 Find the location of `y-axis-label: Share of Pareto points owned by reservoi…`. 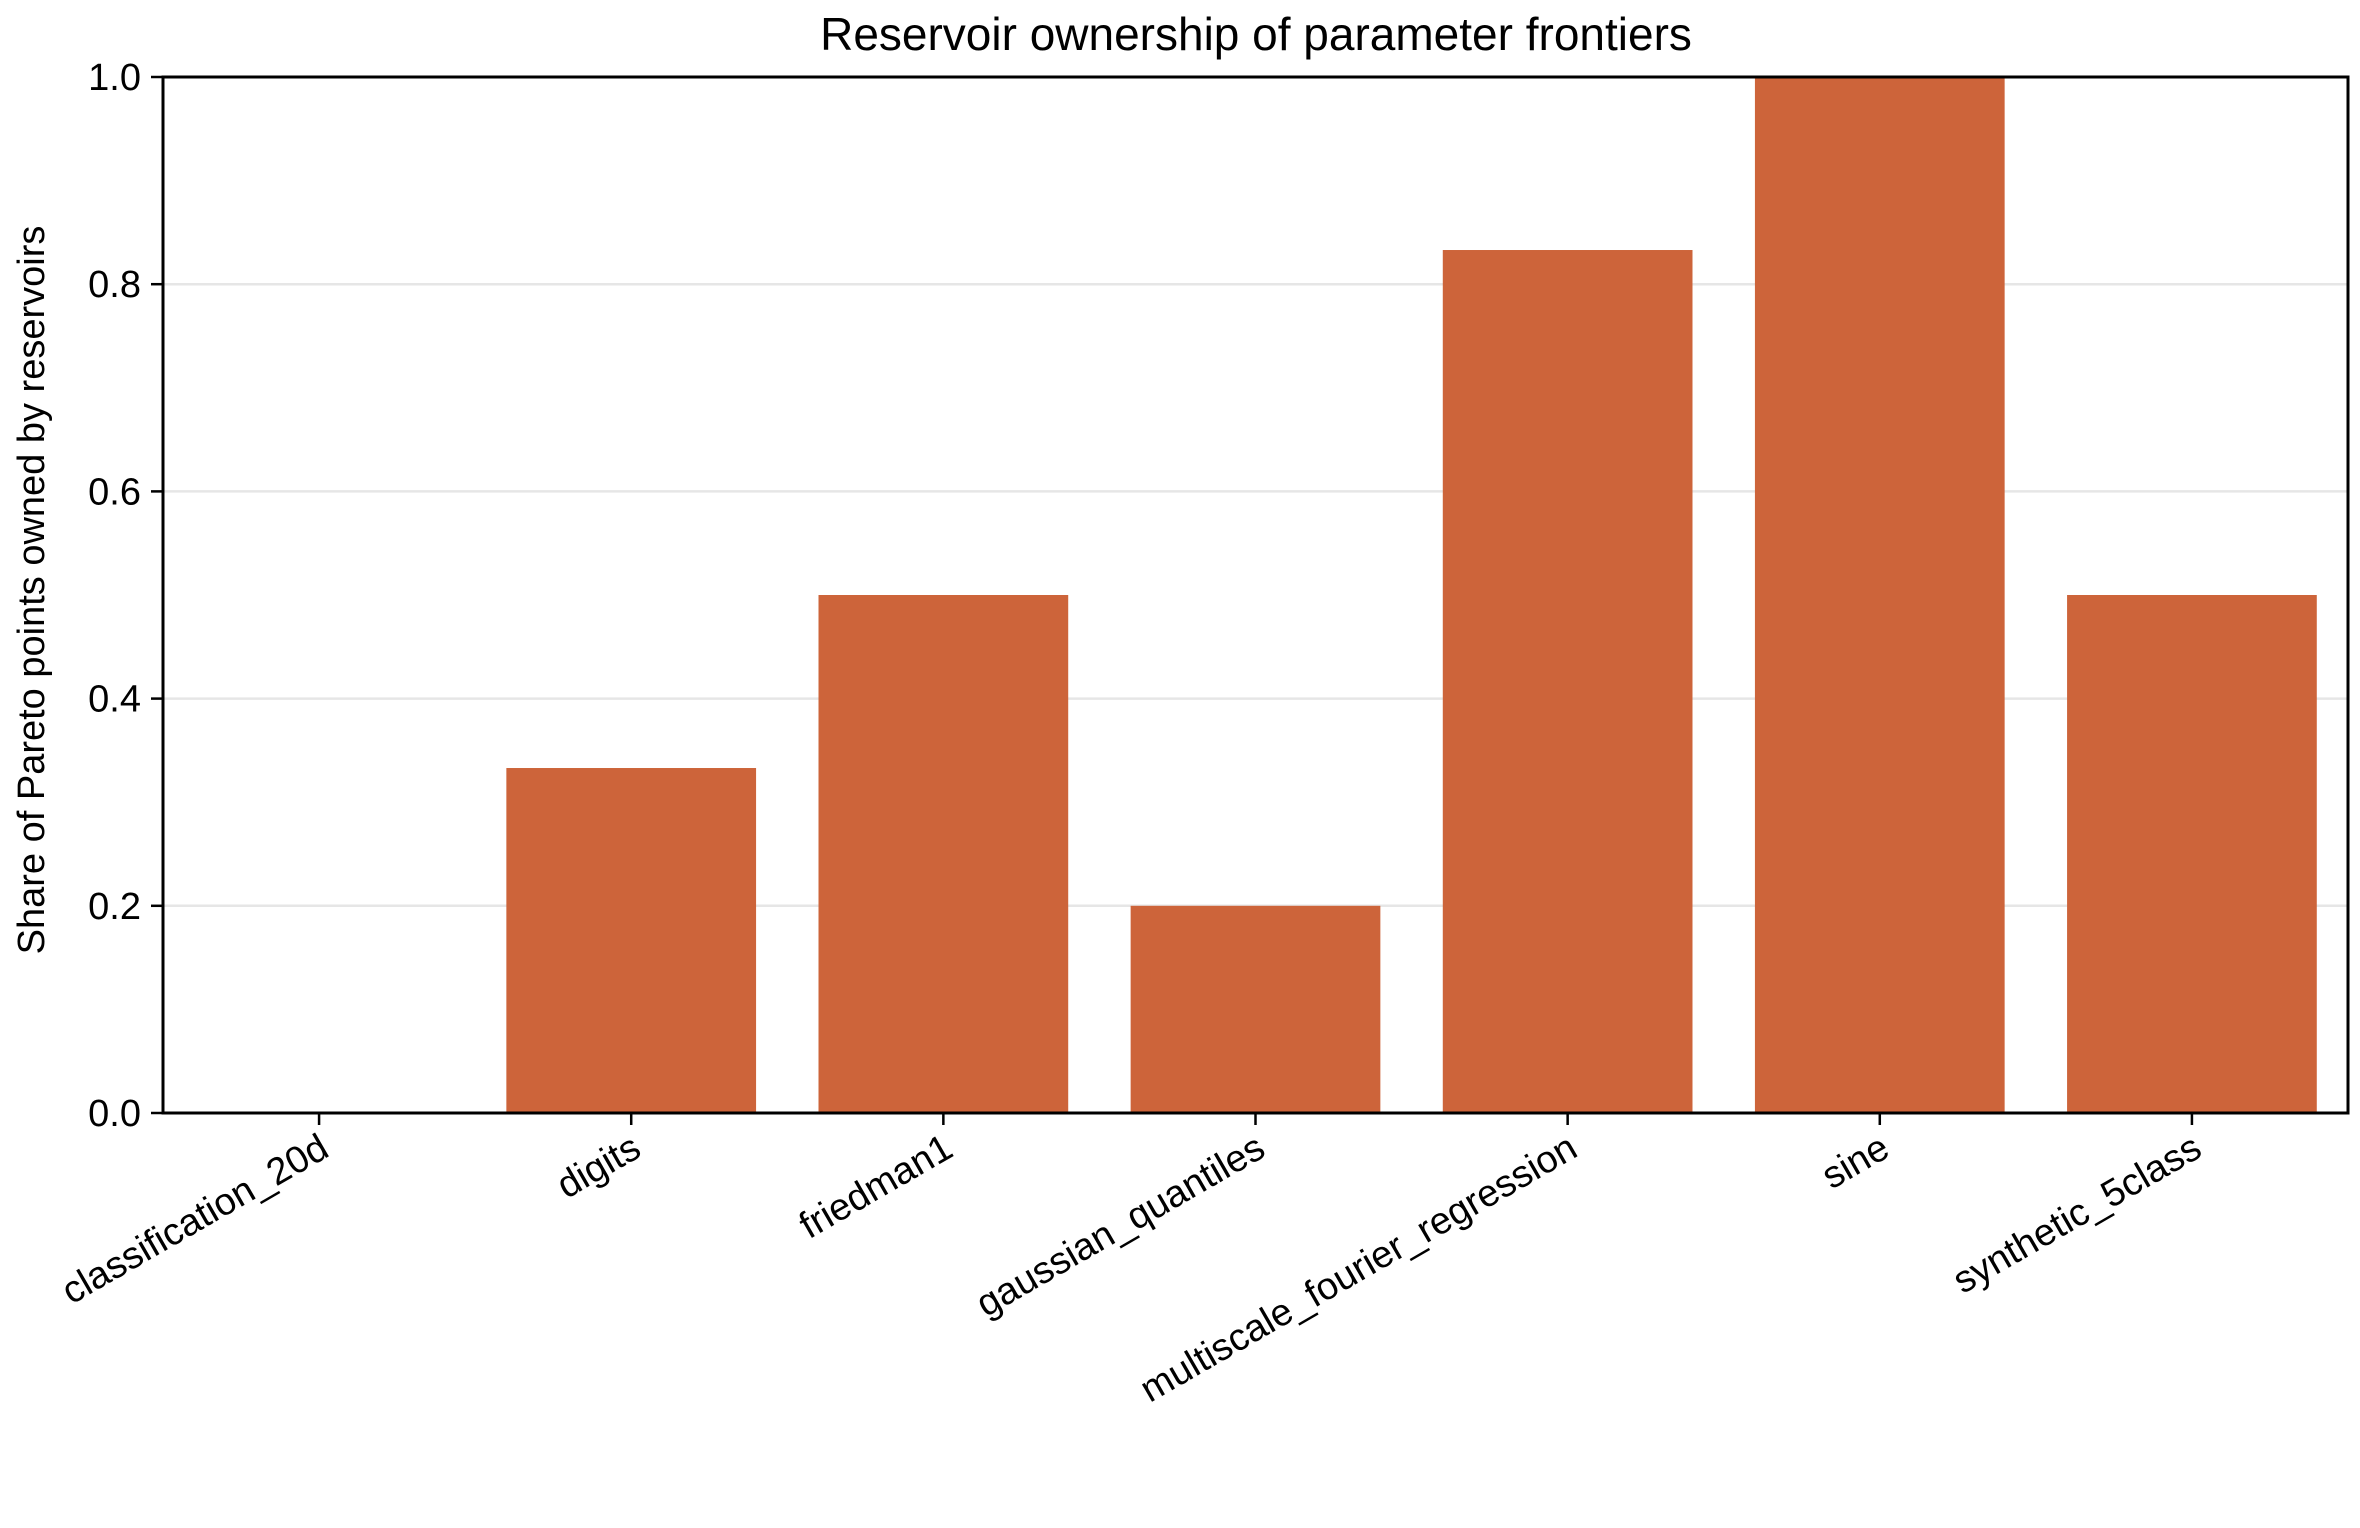

y-axis-label: Share of Pareto points owned by reservoi… is located at coordinates (32, 590).